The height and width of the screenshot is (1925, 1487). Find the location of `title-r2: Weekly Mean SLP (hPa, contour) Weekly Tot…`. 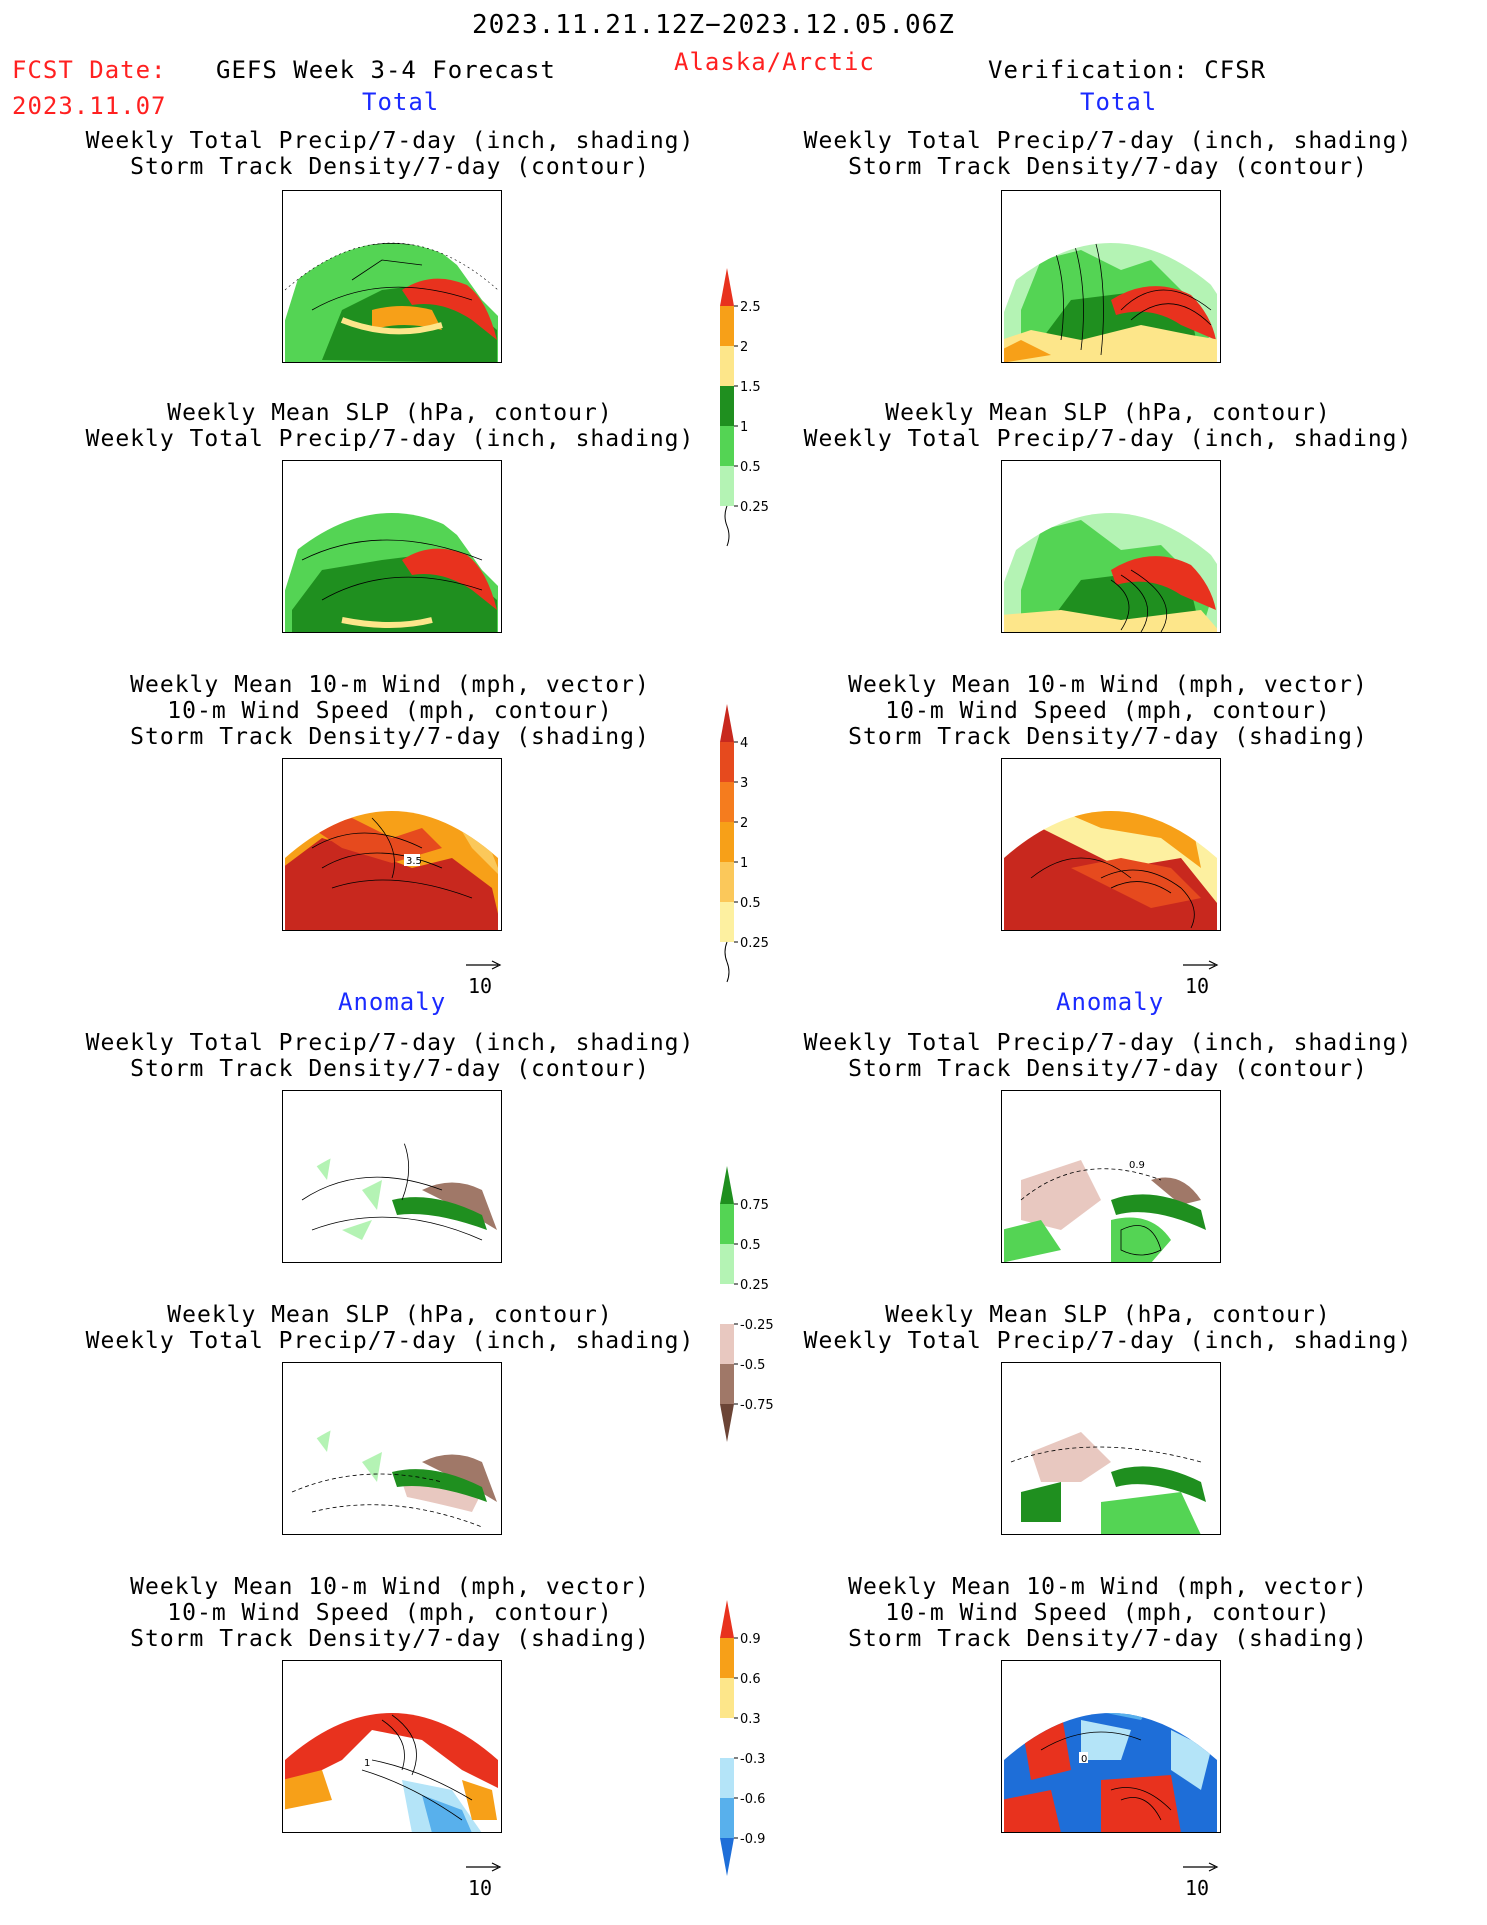

title-r2: Weekly Mean SLP (hPa, contour) Weekly Tot… is located at coordinates (1108, 426).